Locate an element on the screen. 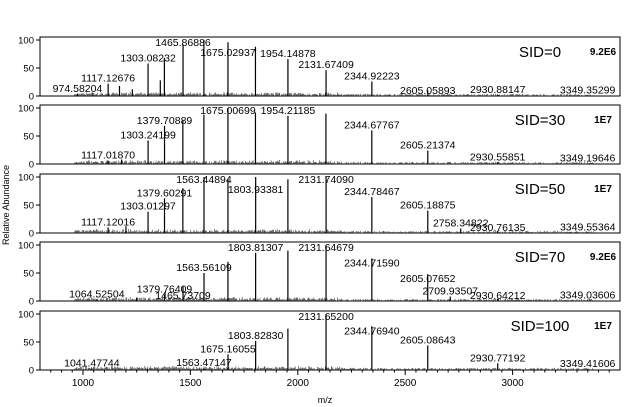 This screenshot has height=407, width=626. peak-mz-label: 1303.24199 is located at coordinates (148, 135).